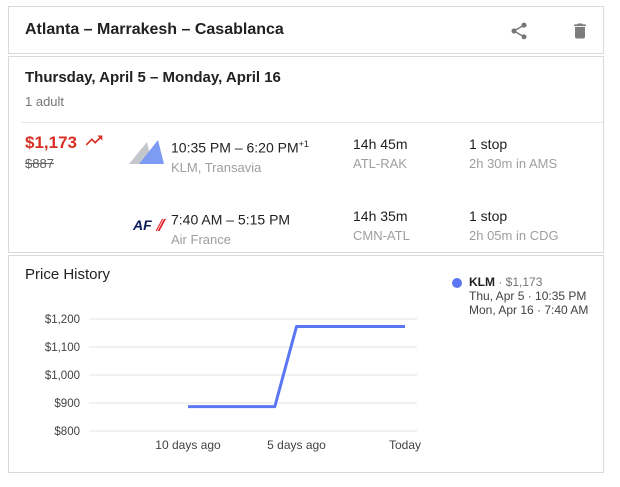  I want to click on air-france-logo: AF, so click(147, 227).